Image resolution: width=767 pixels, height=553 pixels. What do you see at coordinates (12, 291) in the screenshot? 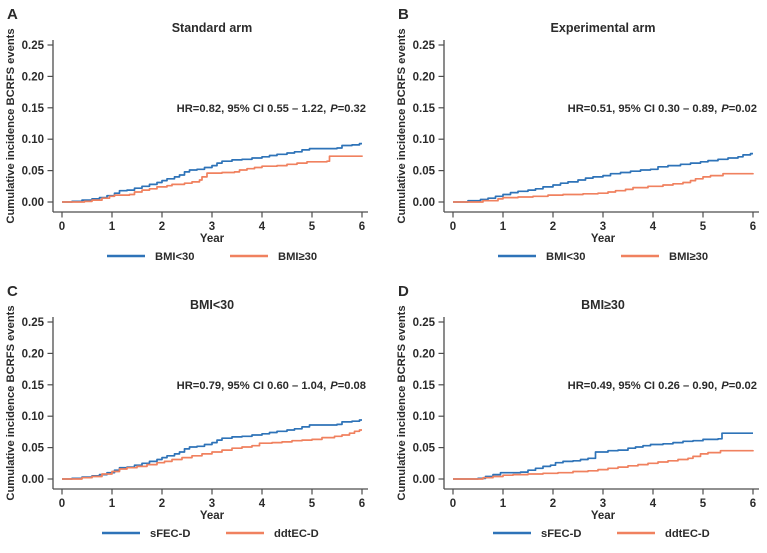
I see `panel-letter: C` at bounding box center [12, 291].